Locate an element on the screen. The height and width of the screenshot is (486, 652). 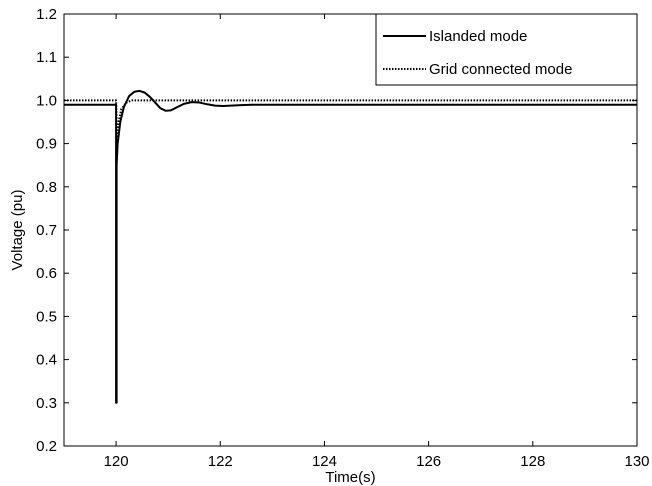
x-tick-label: 122 is located at coordinates (220, 461).